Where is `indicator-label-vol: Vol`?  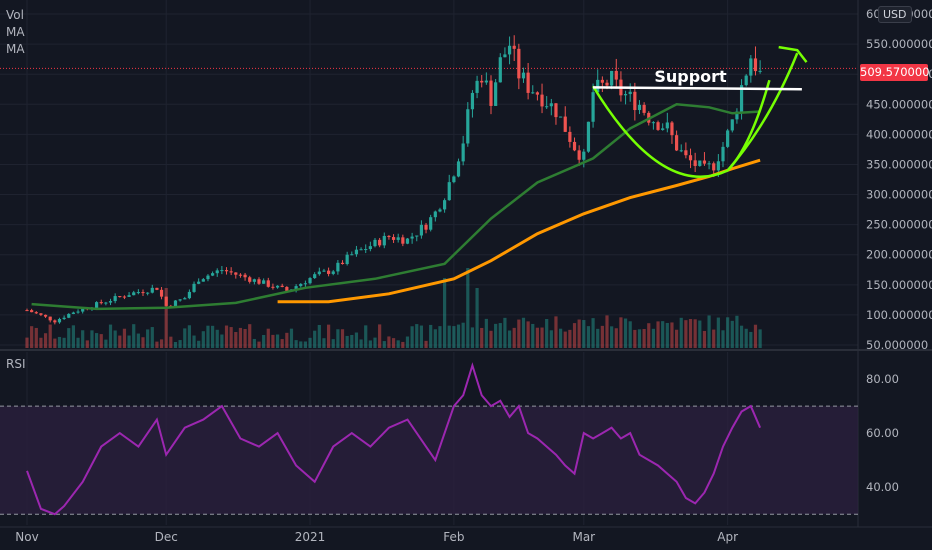
indicator-label-vol: Vol is located at coordinates (15, 15).